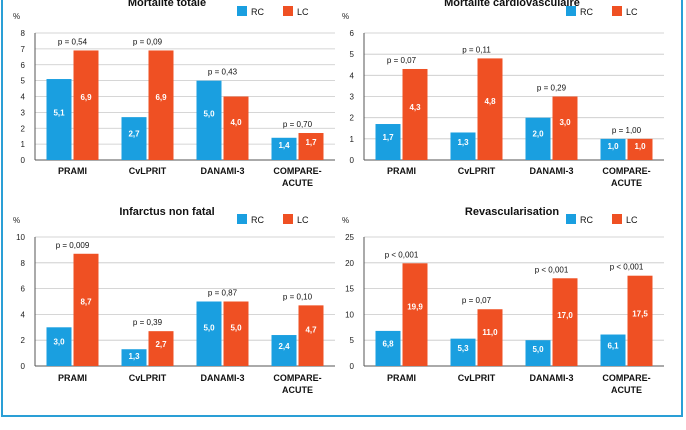 Image resolution: width=686 pixels, height=430 pixels. I want to click on data-label: 17,5, so click(640, 313).